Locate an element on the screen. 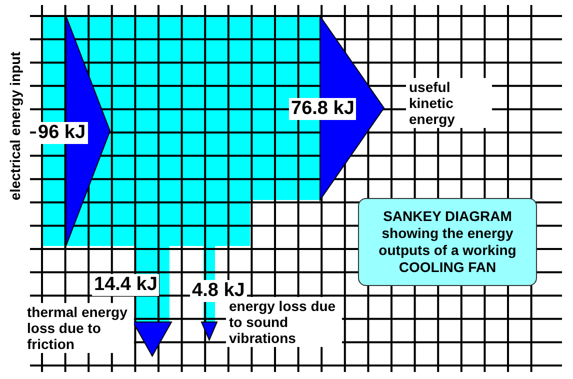 This screenshot has width=573, height=379. data-label: 76.8 kJ is located at coordinates (322, 109).